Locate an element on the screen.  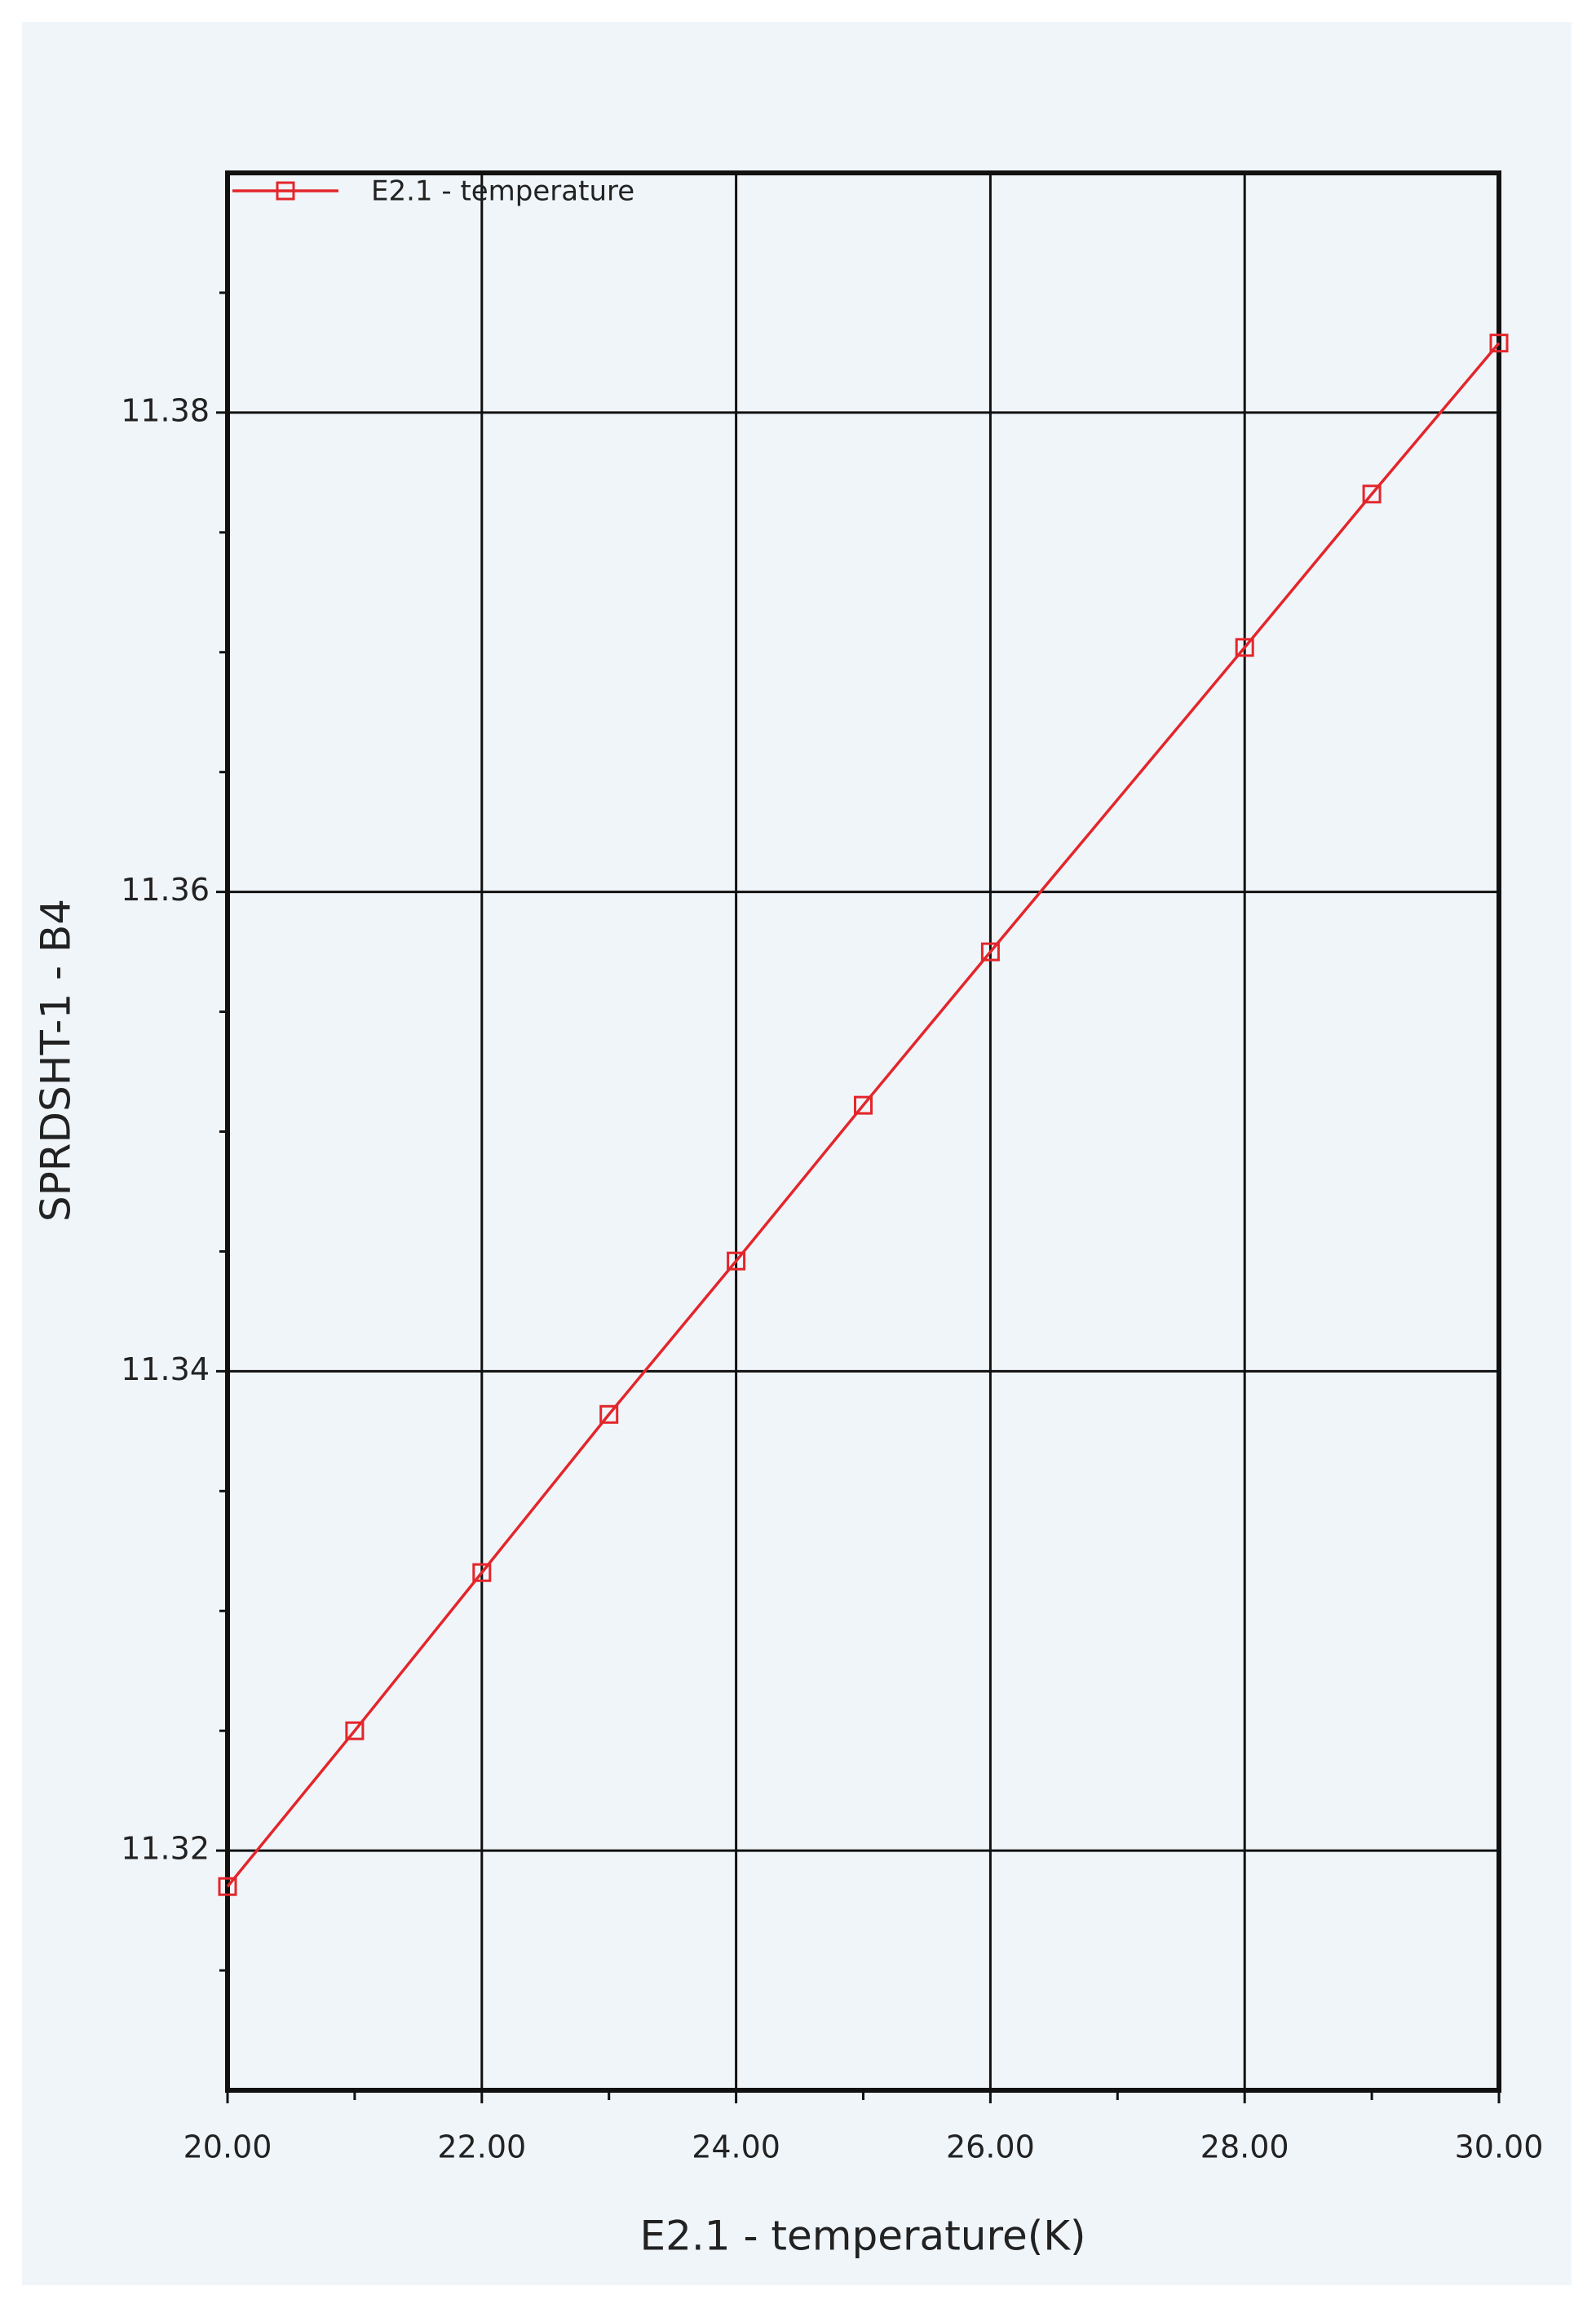
x-axis-title: E2.1 - temperature(K) is located at coordinates (862, 2237).